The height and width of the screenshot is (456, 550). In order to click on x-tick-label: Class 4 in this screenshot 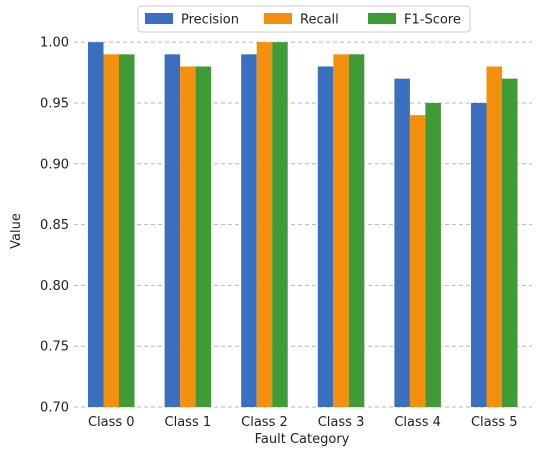, I will do `click(417, 422)`.